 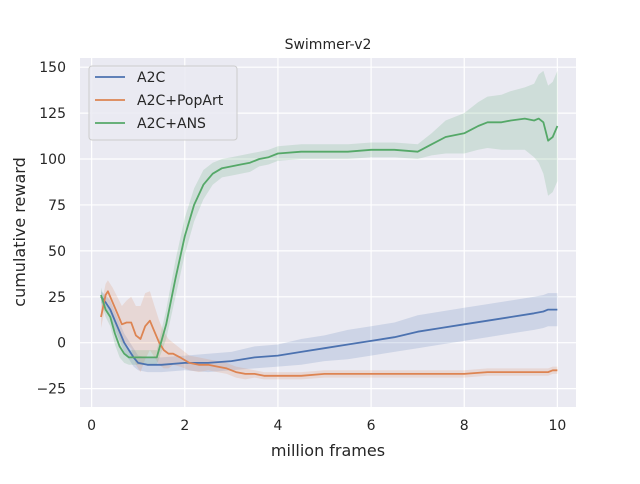 What do you see at coordinates (57, 298) in the screenshot?
I see `y-tick-label: 25` at bounding box center [57, 298].